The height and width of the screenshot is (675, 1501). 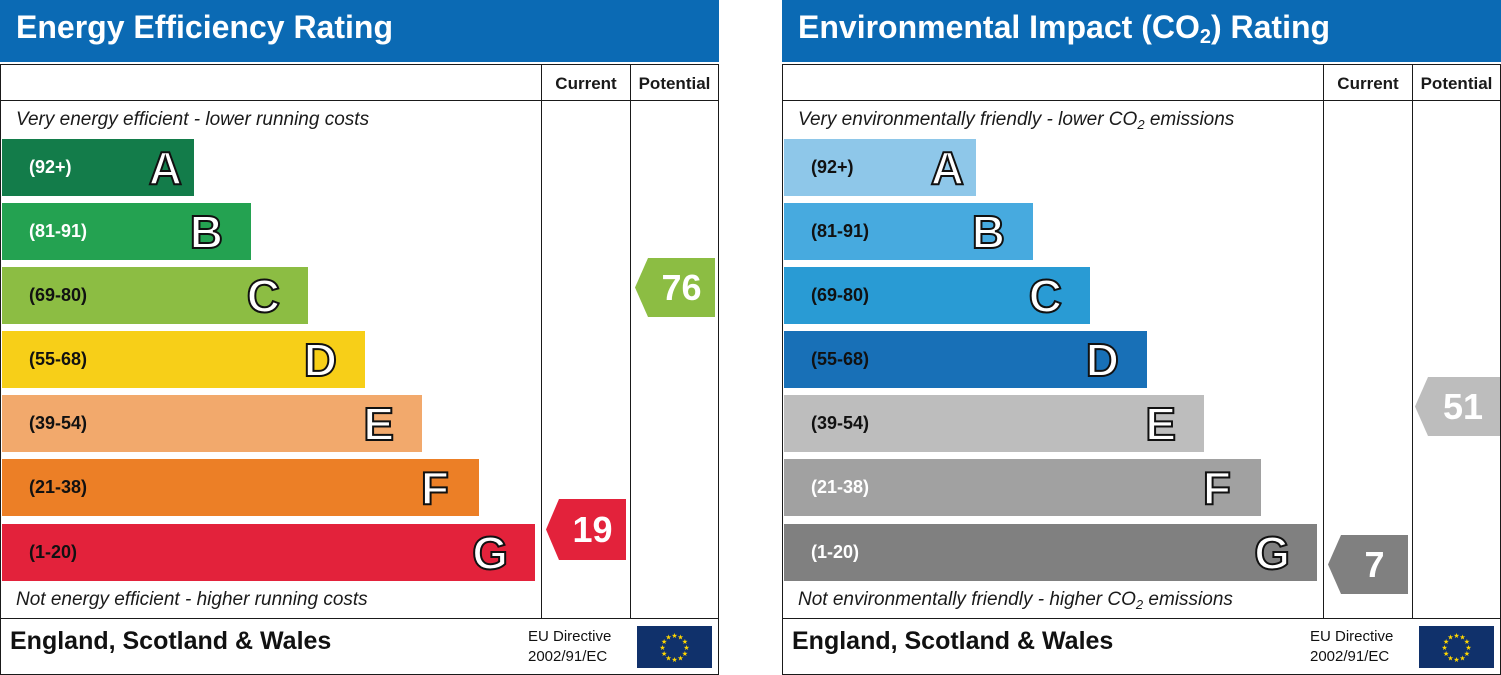 I want to click on bottom-note-main: Not environmentally friendly - higher CO, so click(x=967, y=599).